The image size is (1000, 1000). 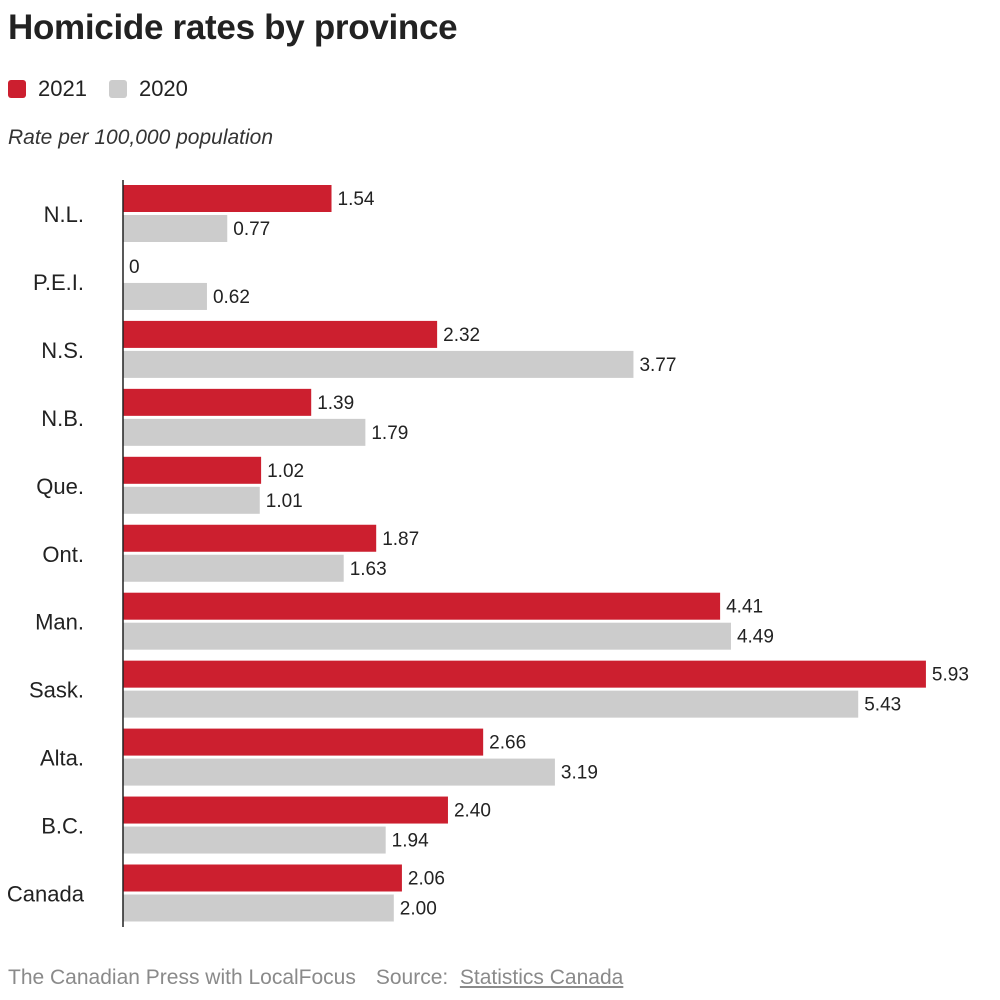 What do you see at coordinates (62, 418) in the screenshot?
I see `category-label-n-b: N.B.` at bounding box center [62, 418].